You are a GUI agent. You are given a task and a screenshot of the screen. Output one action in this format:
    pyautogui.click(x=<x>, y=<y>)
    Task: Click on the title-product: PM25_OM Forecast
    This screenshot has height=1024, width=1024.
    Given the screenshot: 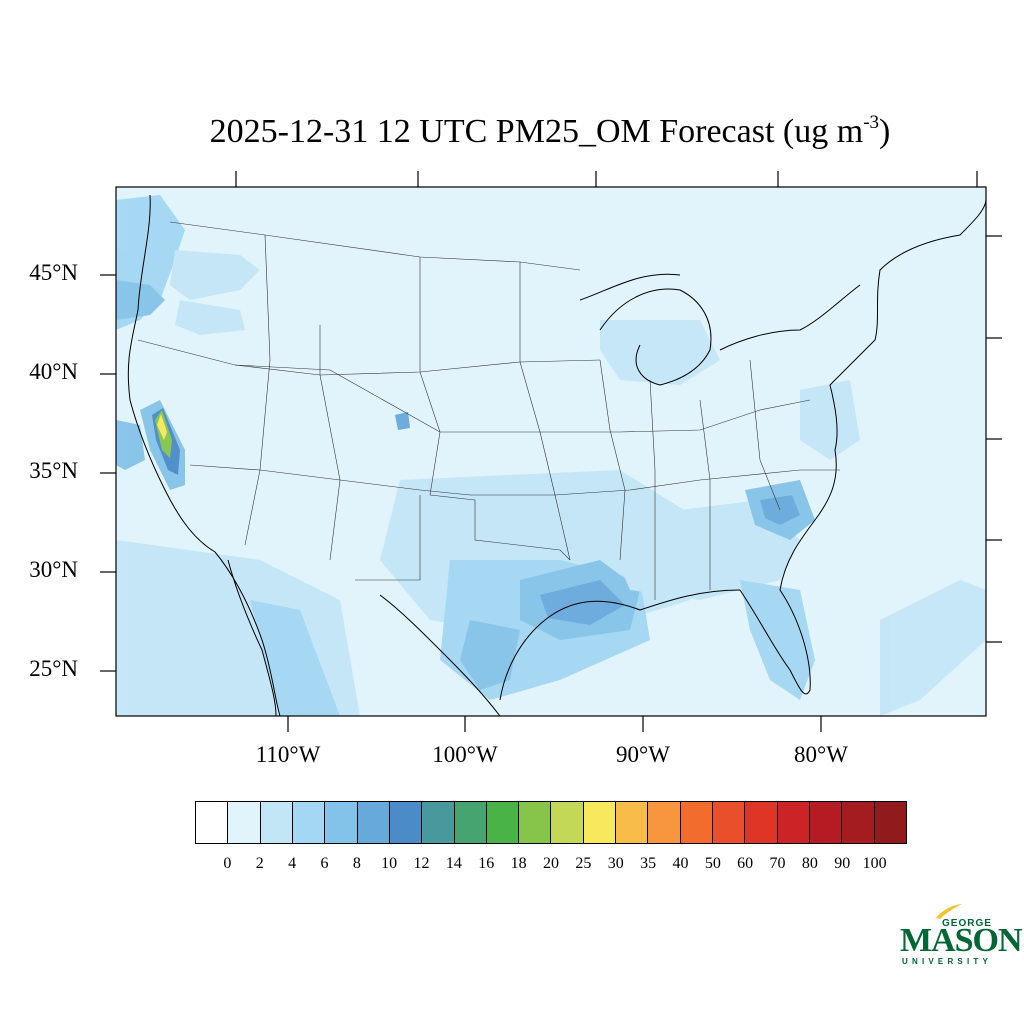 What is the action you would take?
    pyautogui.click(x=635, y=131)
    